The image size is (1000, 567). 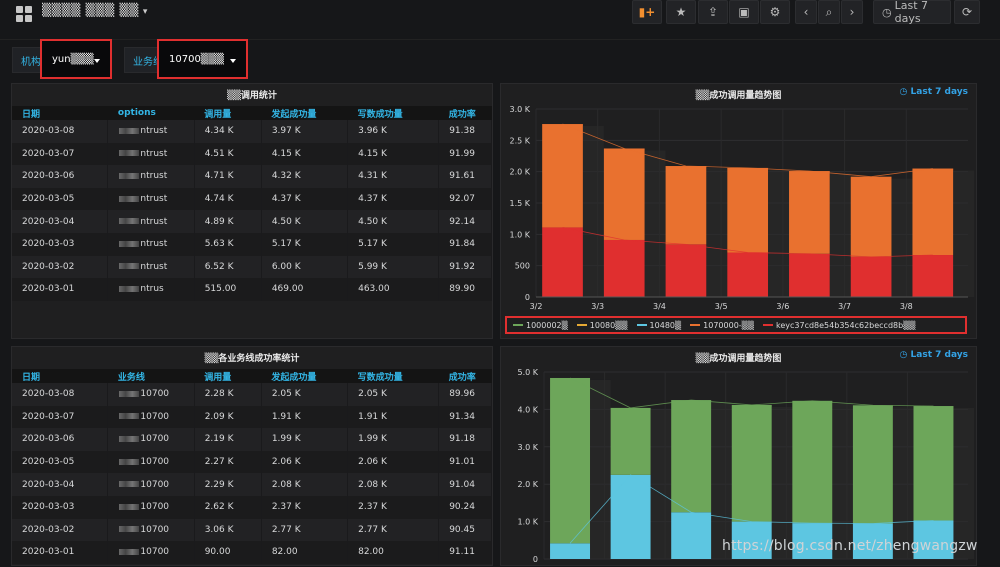 I want to click on time-back-button: ‹, so click(x=806, y=12).